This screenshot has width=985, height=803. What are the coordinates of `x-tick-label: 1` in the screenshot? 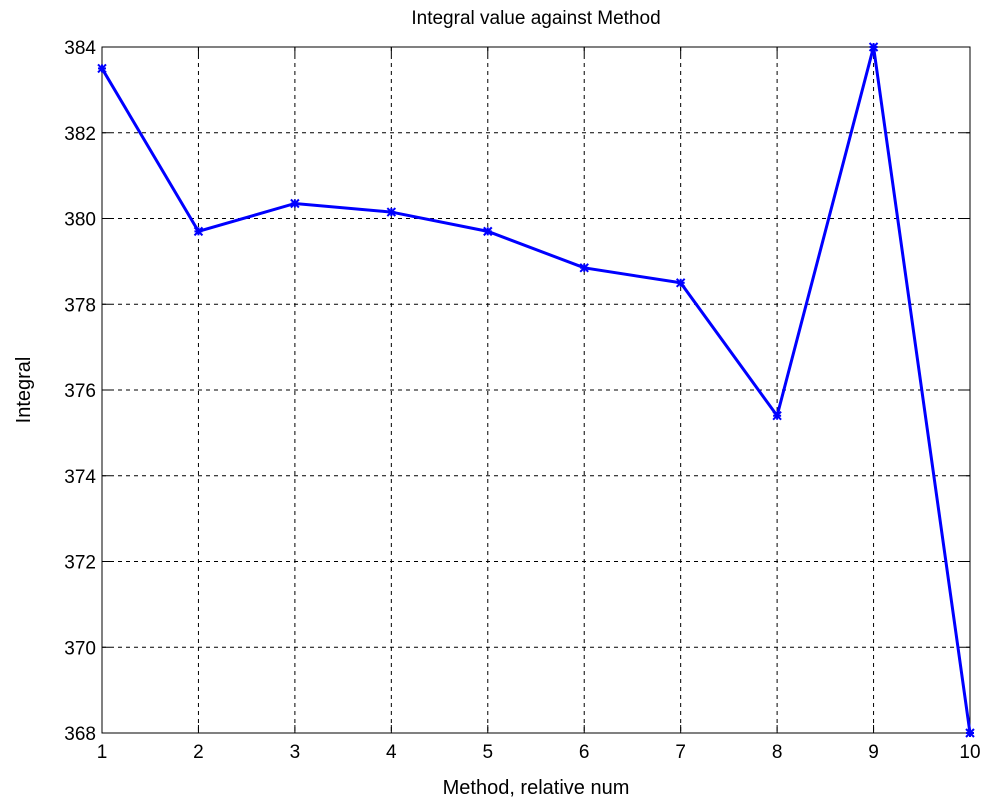 It's located at (102, 752).